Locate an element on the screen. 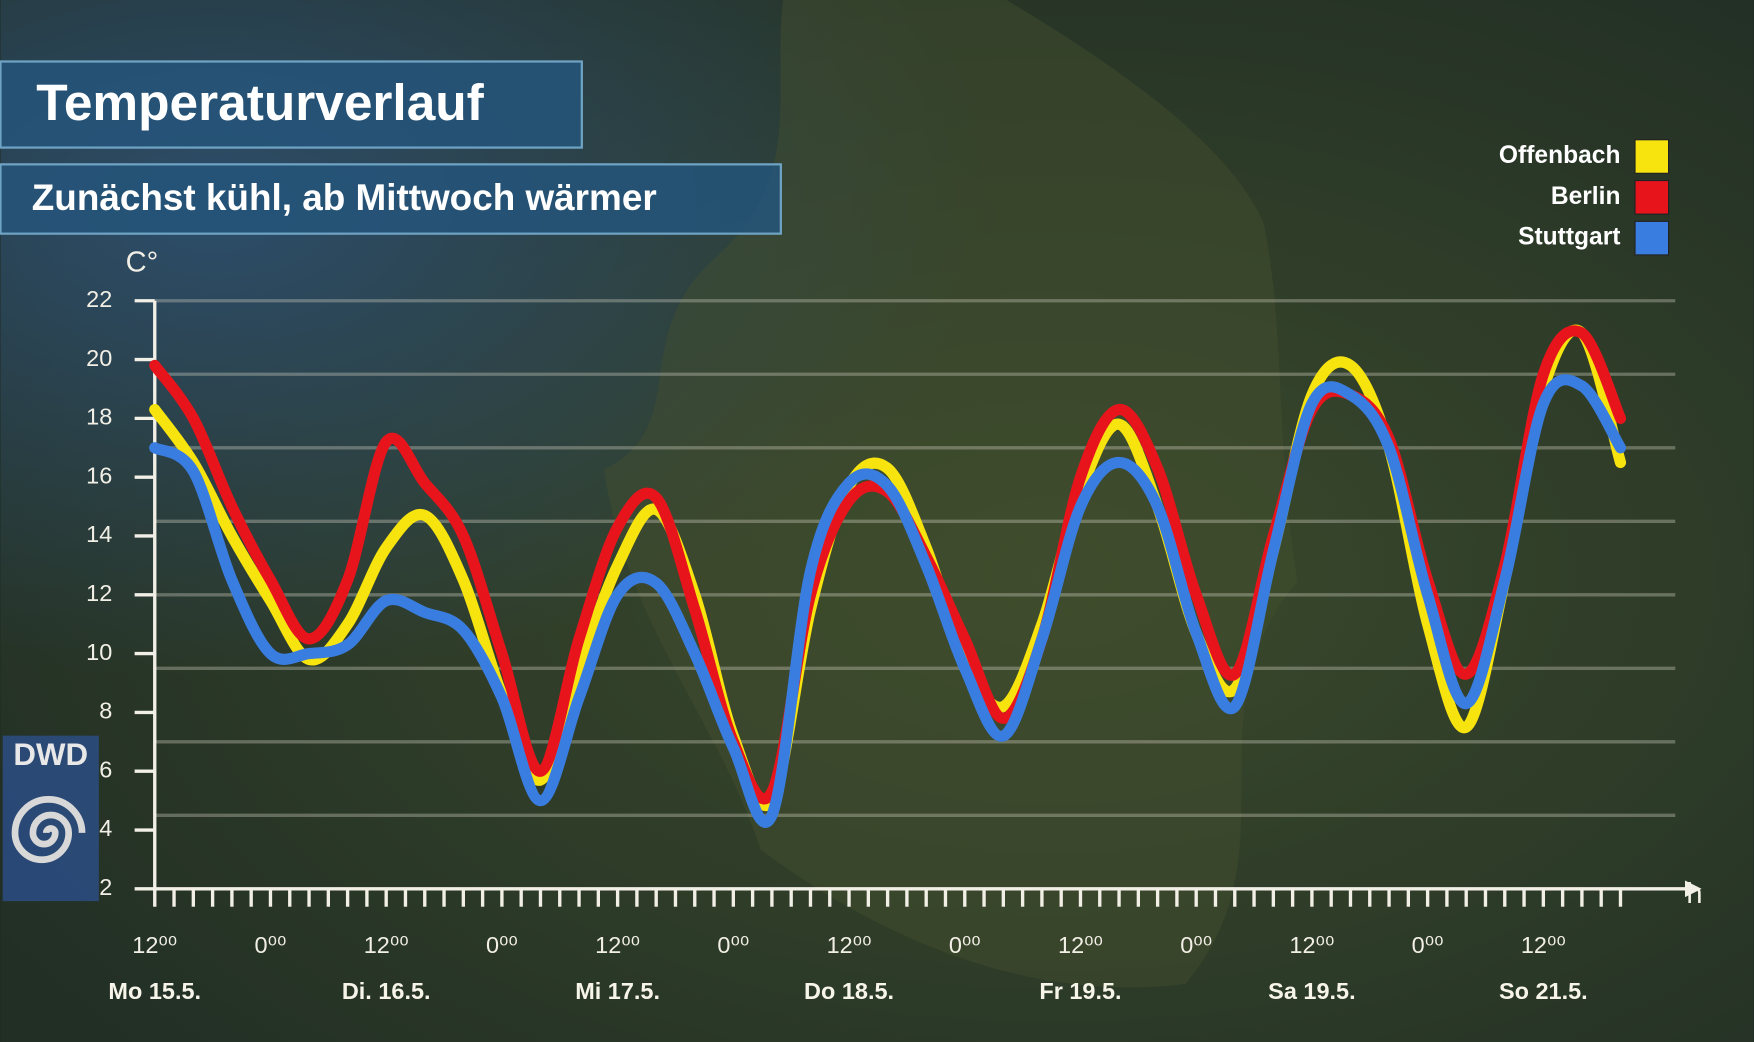  y-tick-label: 14 is located at coordinates (99, 534).